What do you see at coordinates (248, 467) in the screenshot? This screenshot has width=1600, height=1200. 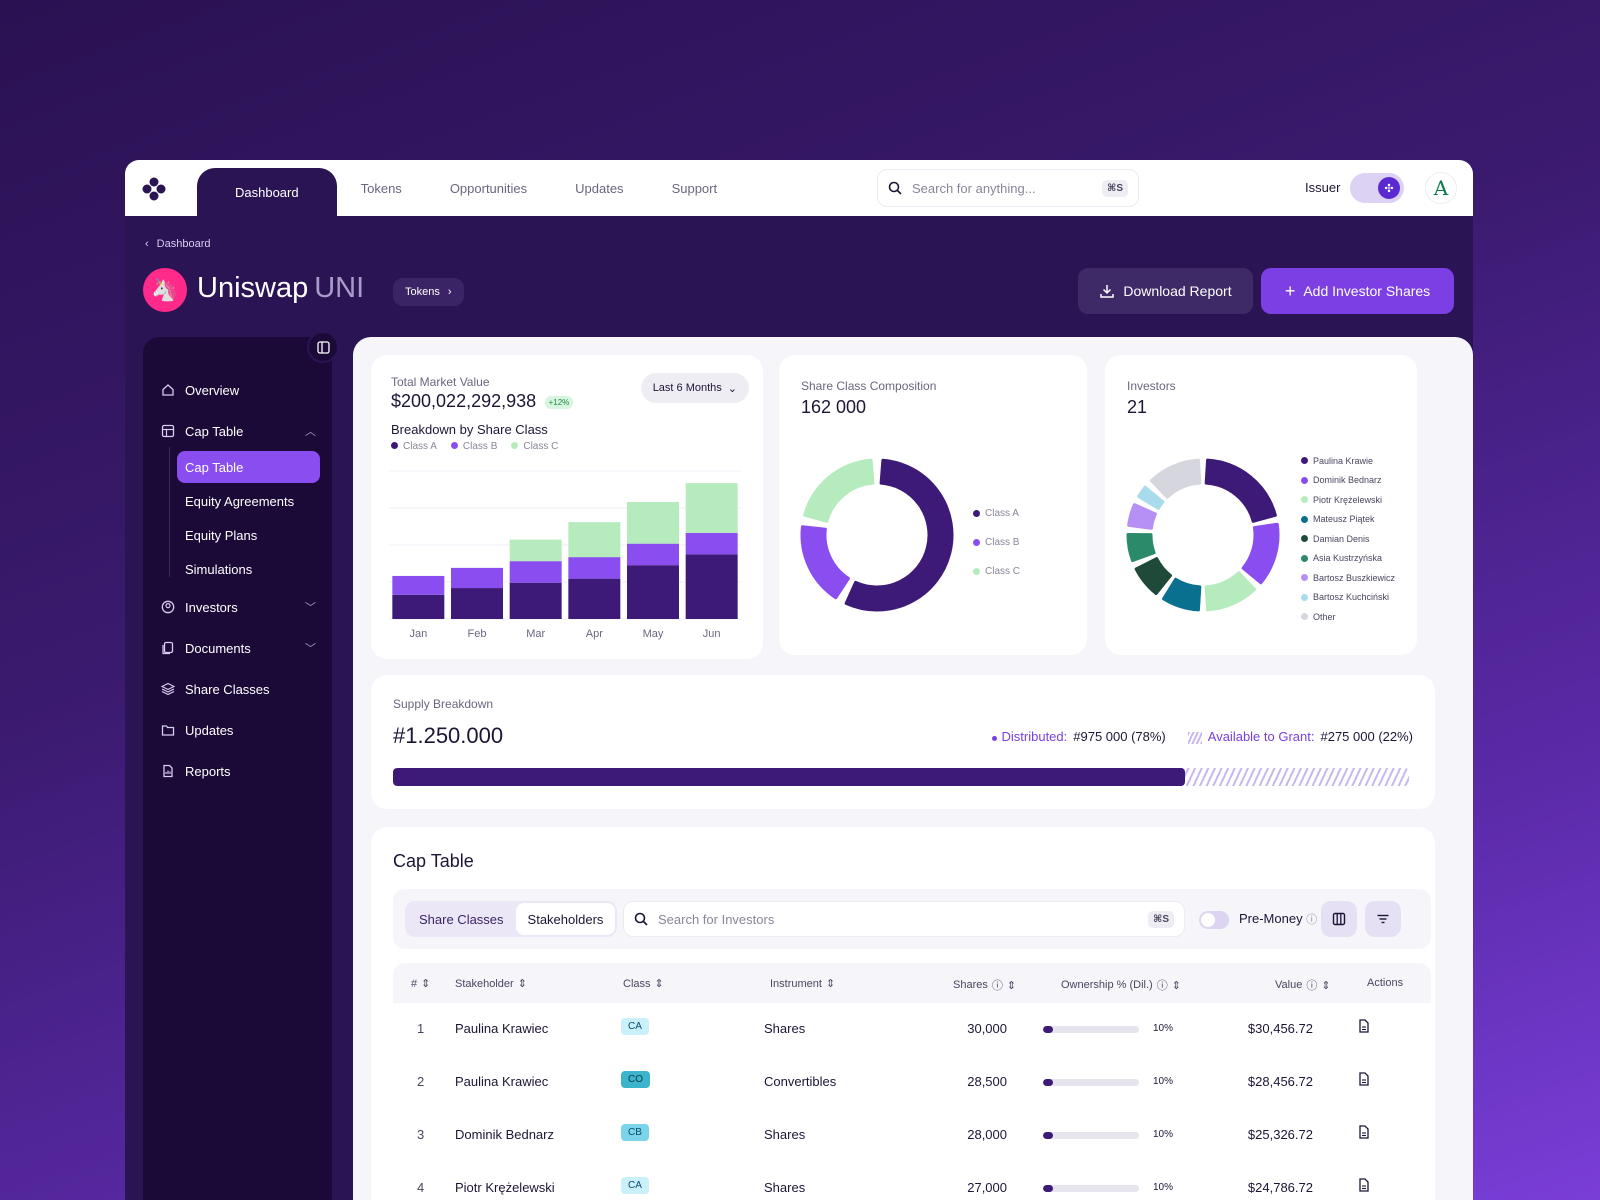 I see `sidebar-subitem-cap-table: Cap Table` at bounding box center [248, 467].